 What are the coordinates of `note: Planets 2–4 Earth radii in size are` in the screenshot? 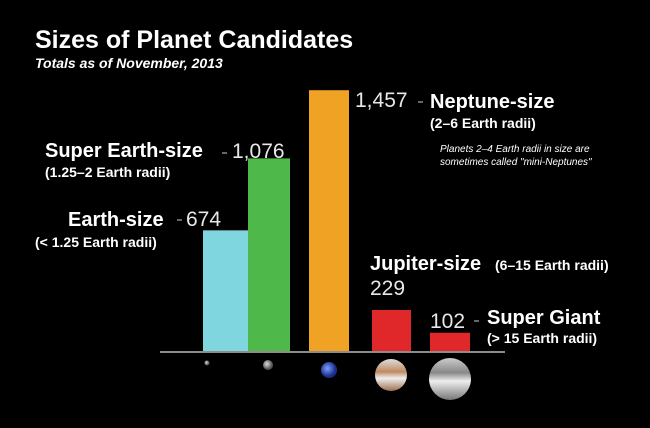 It's located at (515, 149).